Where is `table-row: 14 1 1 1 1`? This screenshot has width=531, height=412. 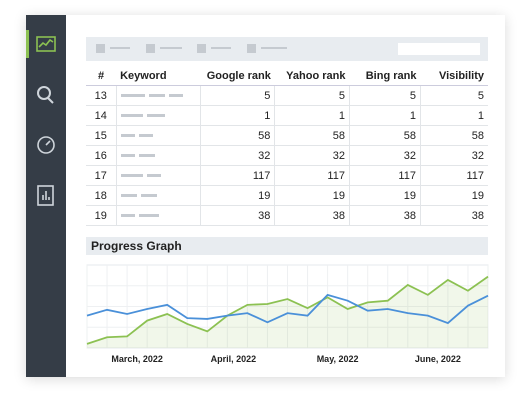 table-row: 14 1 1 1 1 is located at coordinates (287, 115).